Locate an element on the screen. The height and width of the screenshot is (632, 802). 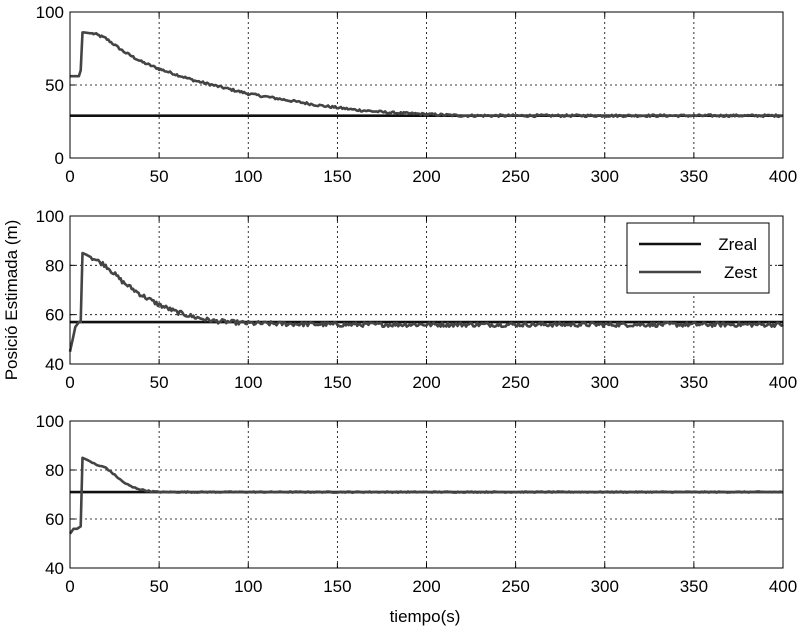
legend-zest-label: Zest is located at coordinates (740, 272).